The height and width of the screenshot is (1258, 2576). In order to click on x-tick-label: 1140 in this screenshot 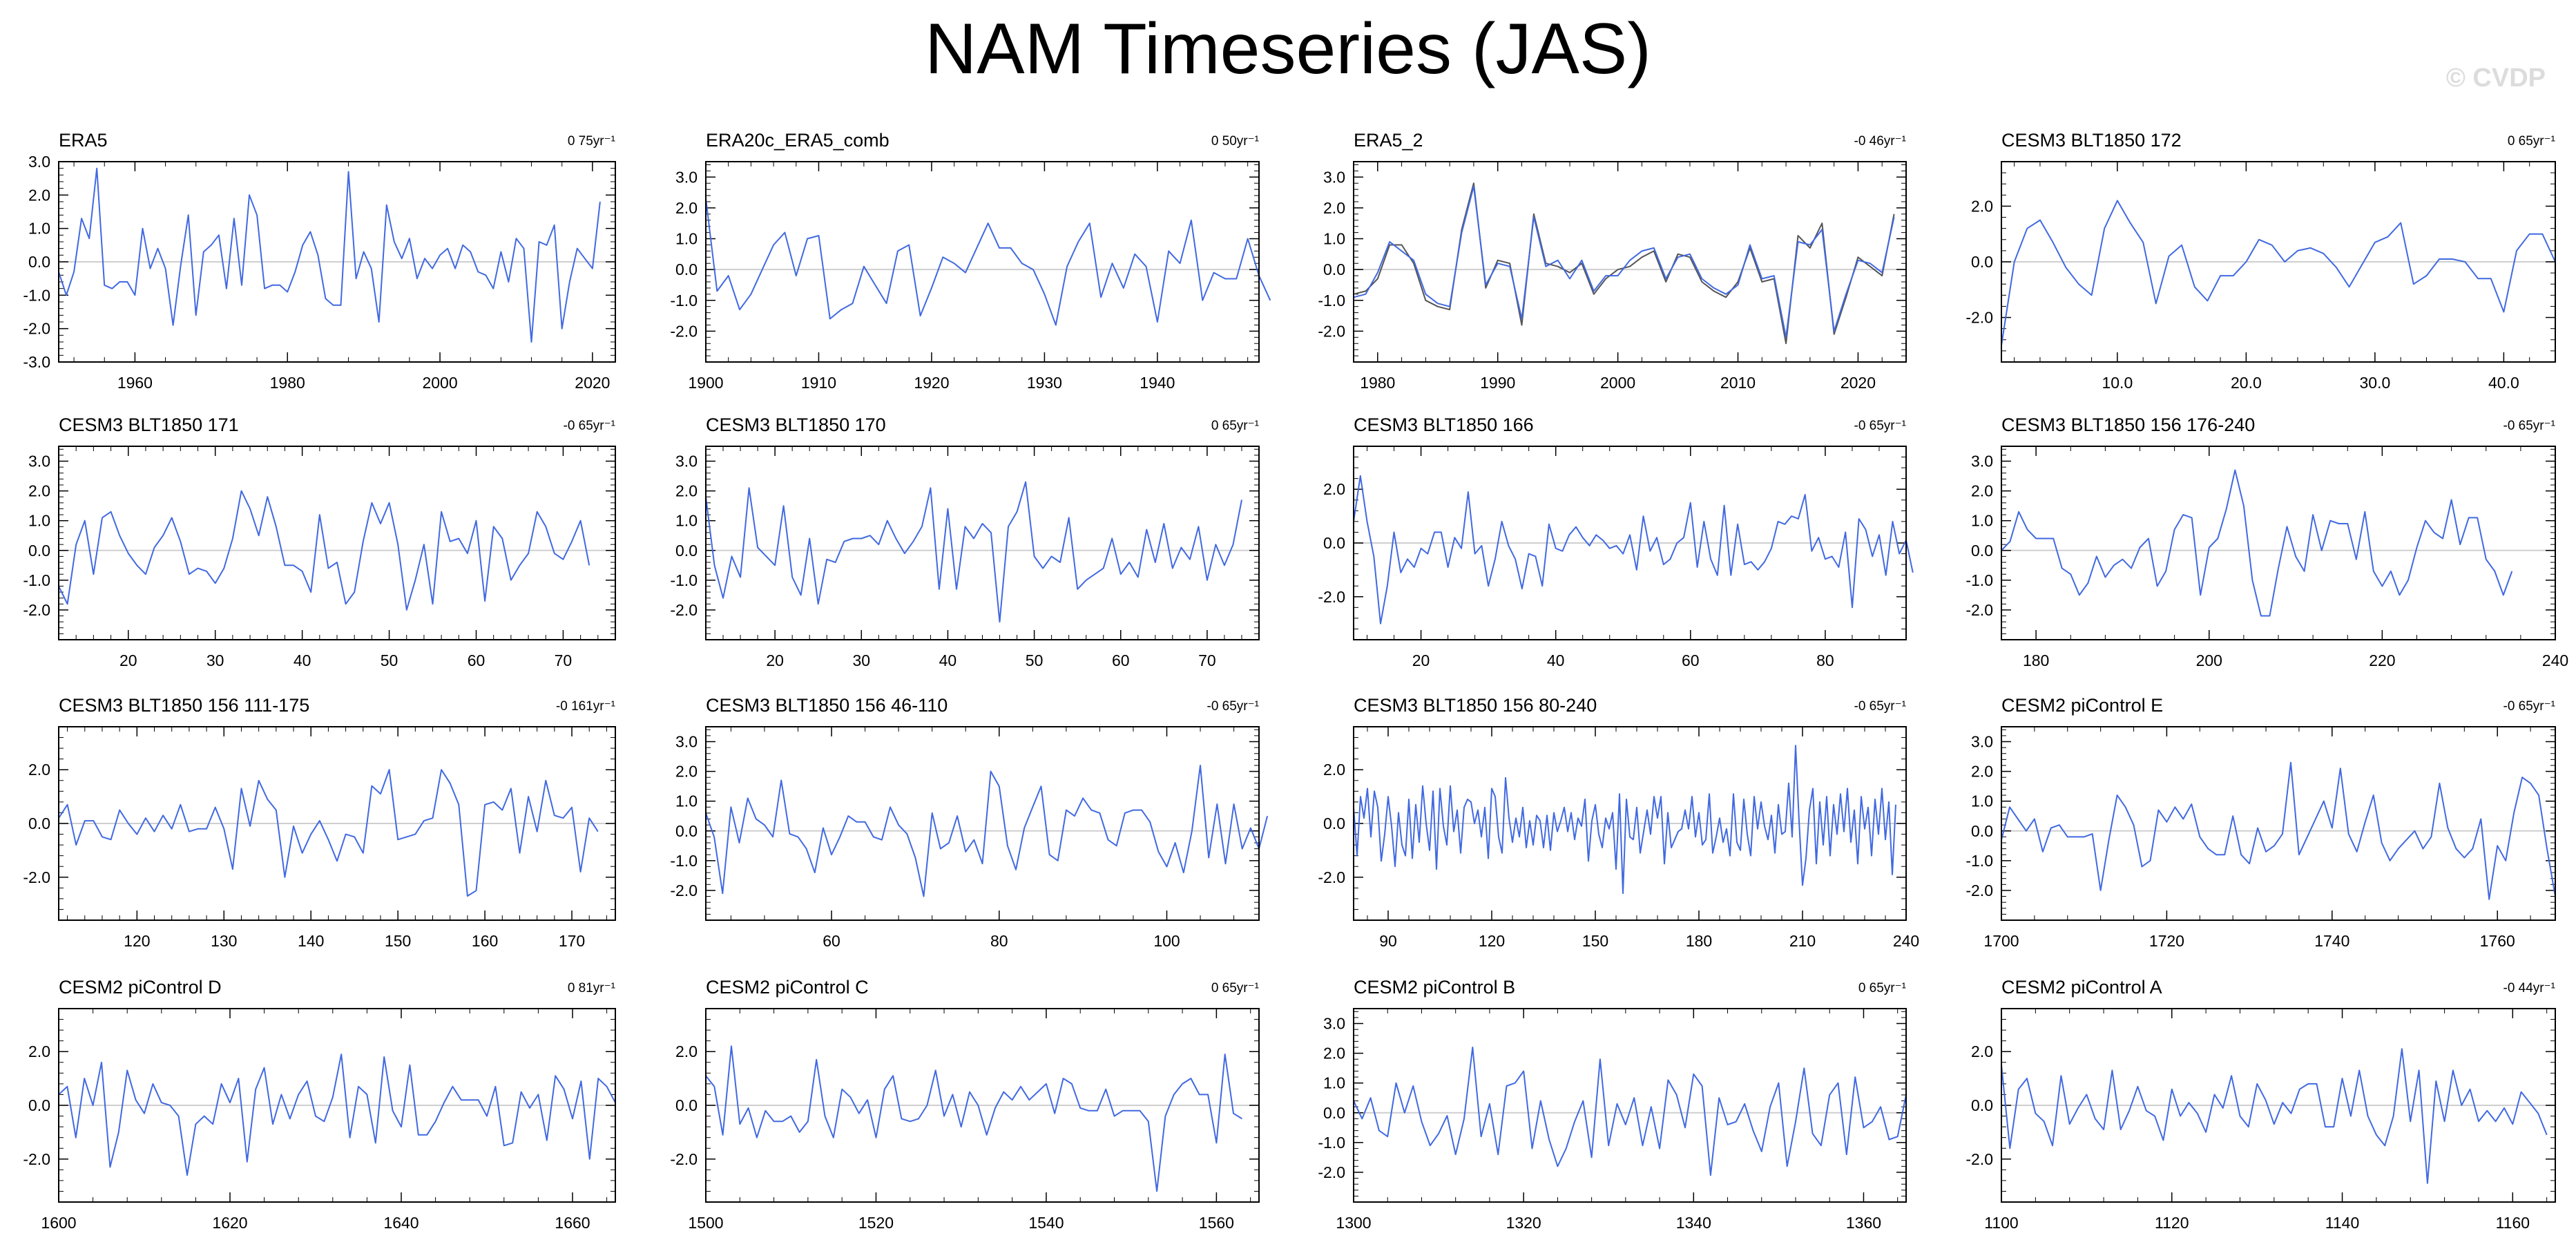, I will do `click(2342, 1223)`.